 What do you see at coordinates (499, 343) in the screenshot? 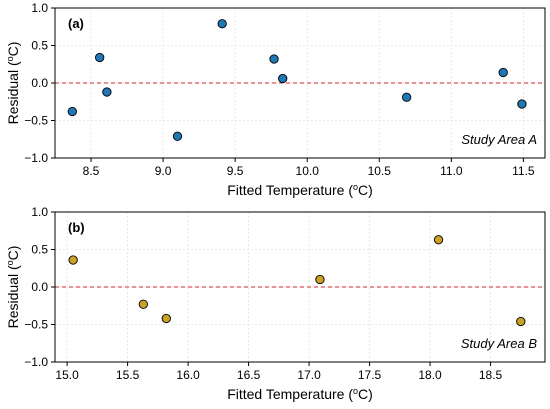
I see `study-area-label: Study Area B` at bounding box center [499, 343].